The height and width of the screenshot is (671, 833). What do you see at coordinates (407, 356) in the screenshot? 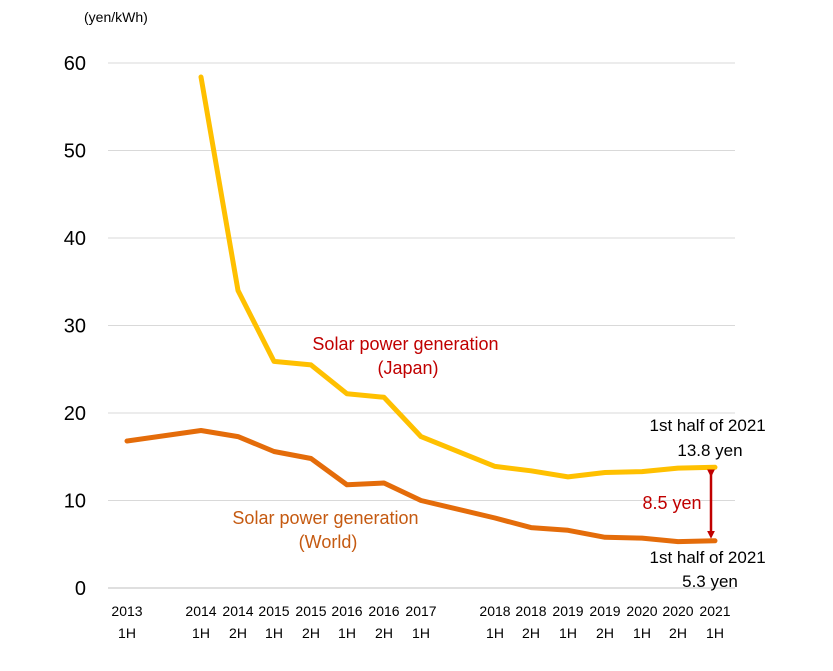
I see `series-label-japan: Solar power generation (Japan)` at bounding box center [407, 356].